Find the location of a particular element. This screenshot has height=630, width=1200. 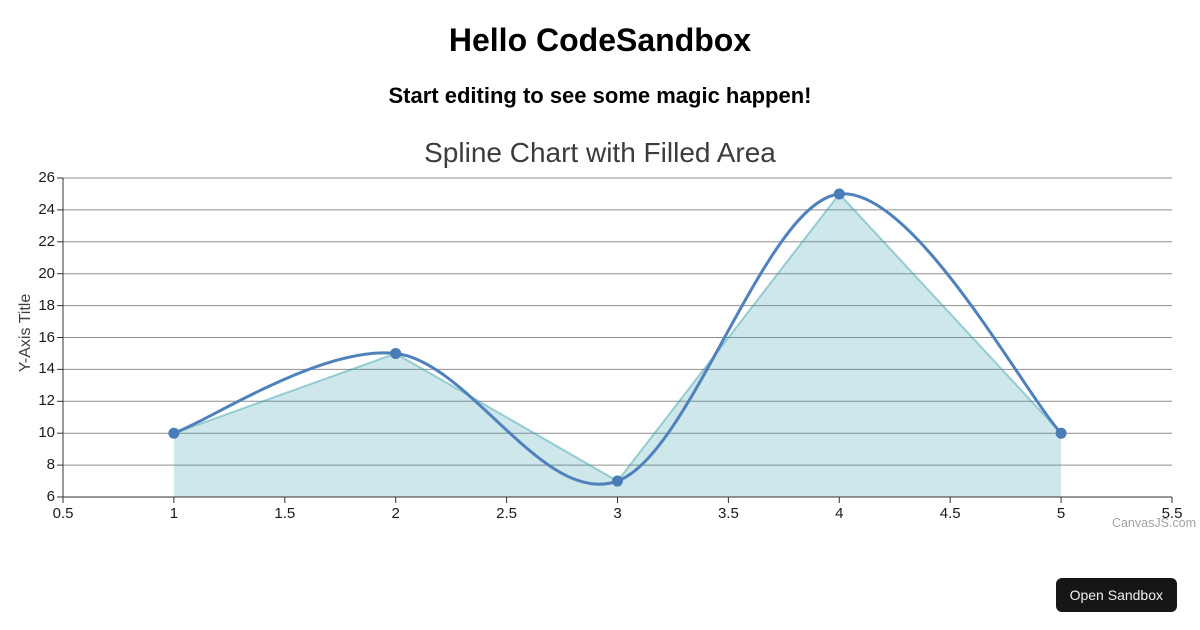

y-tick-label: 18 is located at coordinates (46, 305).